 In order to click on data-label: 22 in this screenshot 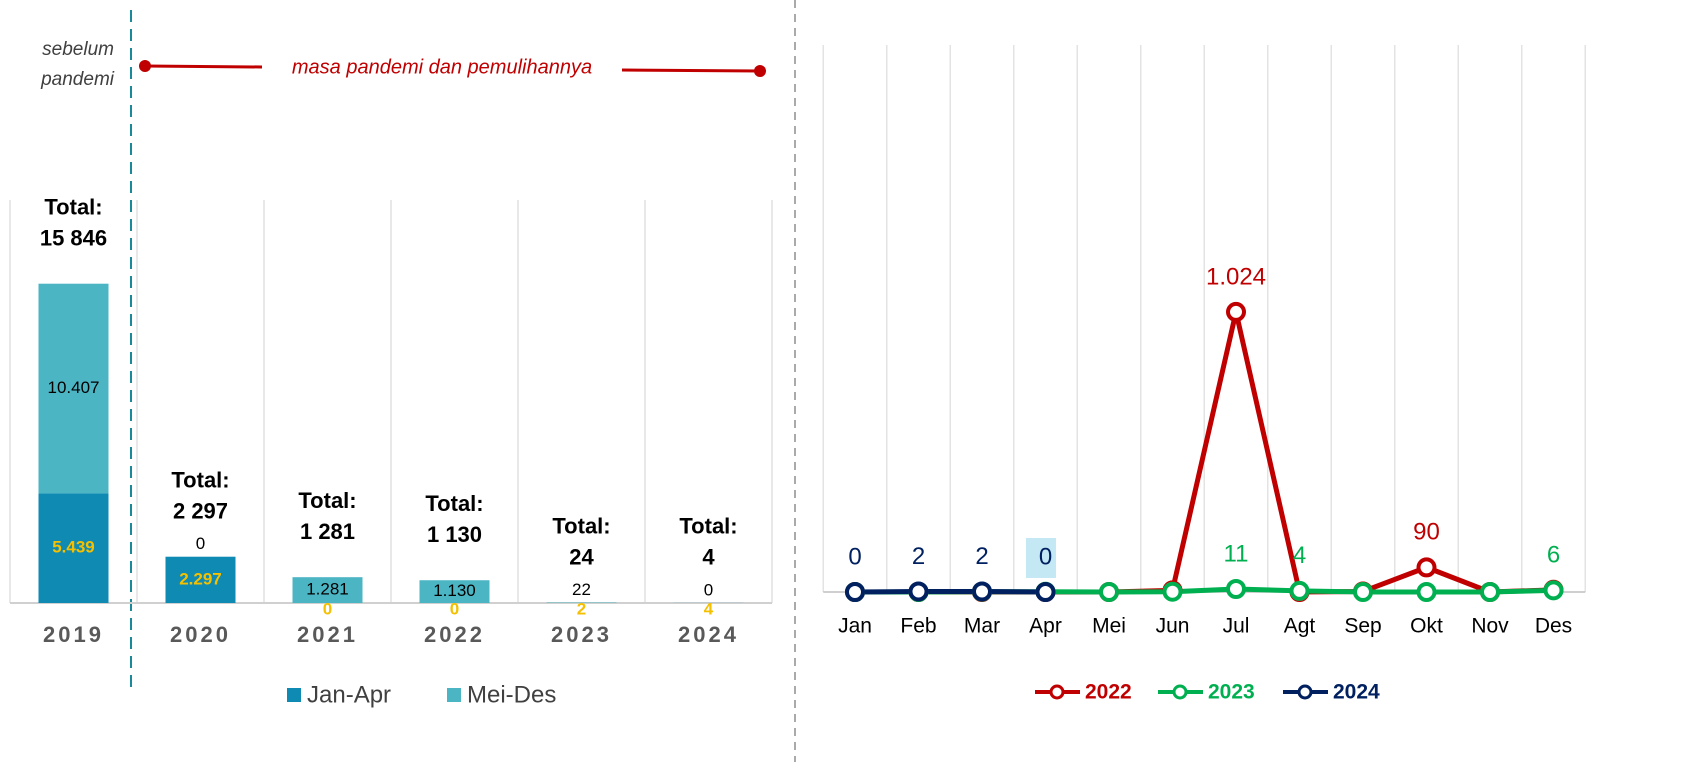, I will do `click(581, 589)`.